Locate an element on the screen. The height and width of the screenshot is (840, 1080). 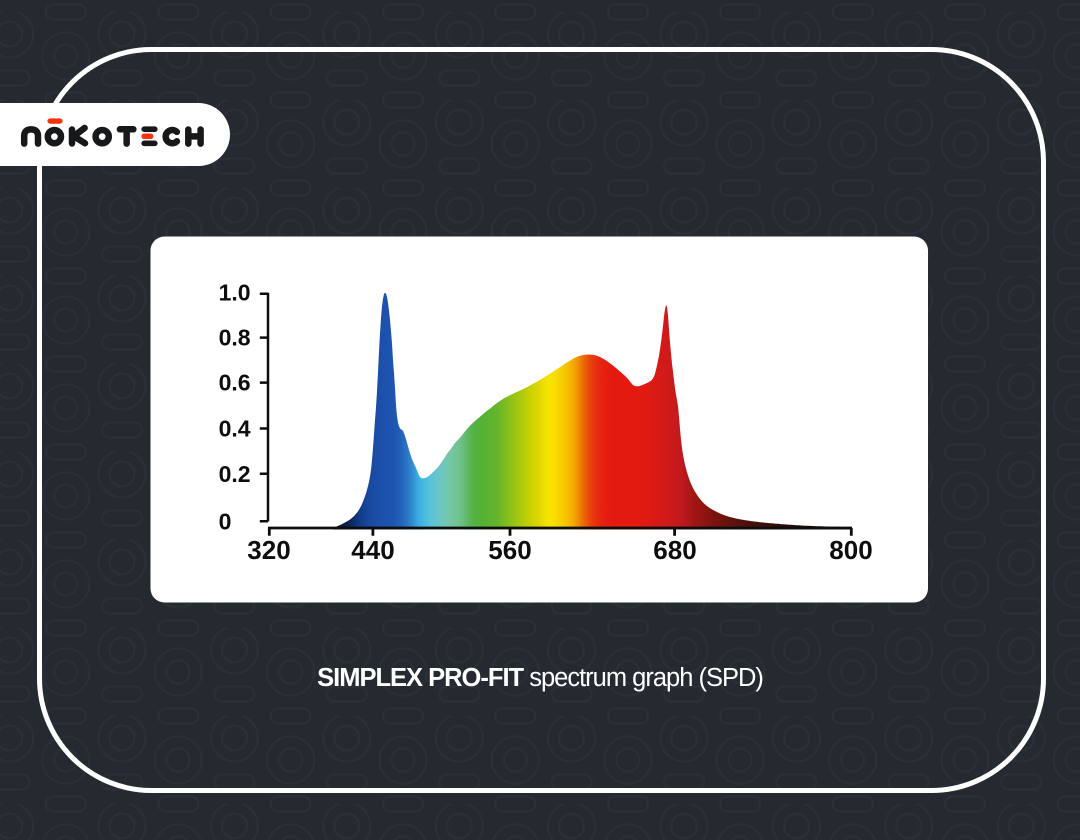
svg-text: 0.6 is located at coordinates (235, 383).